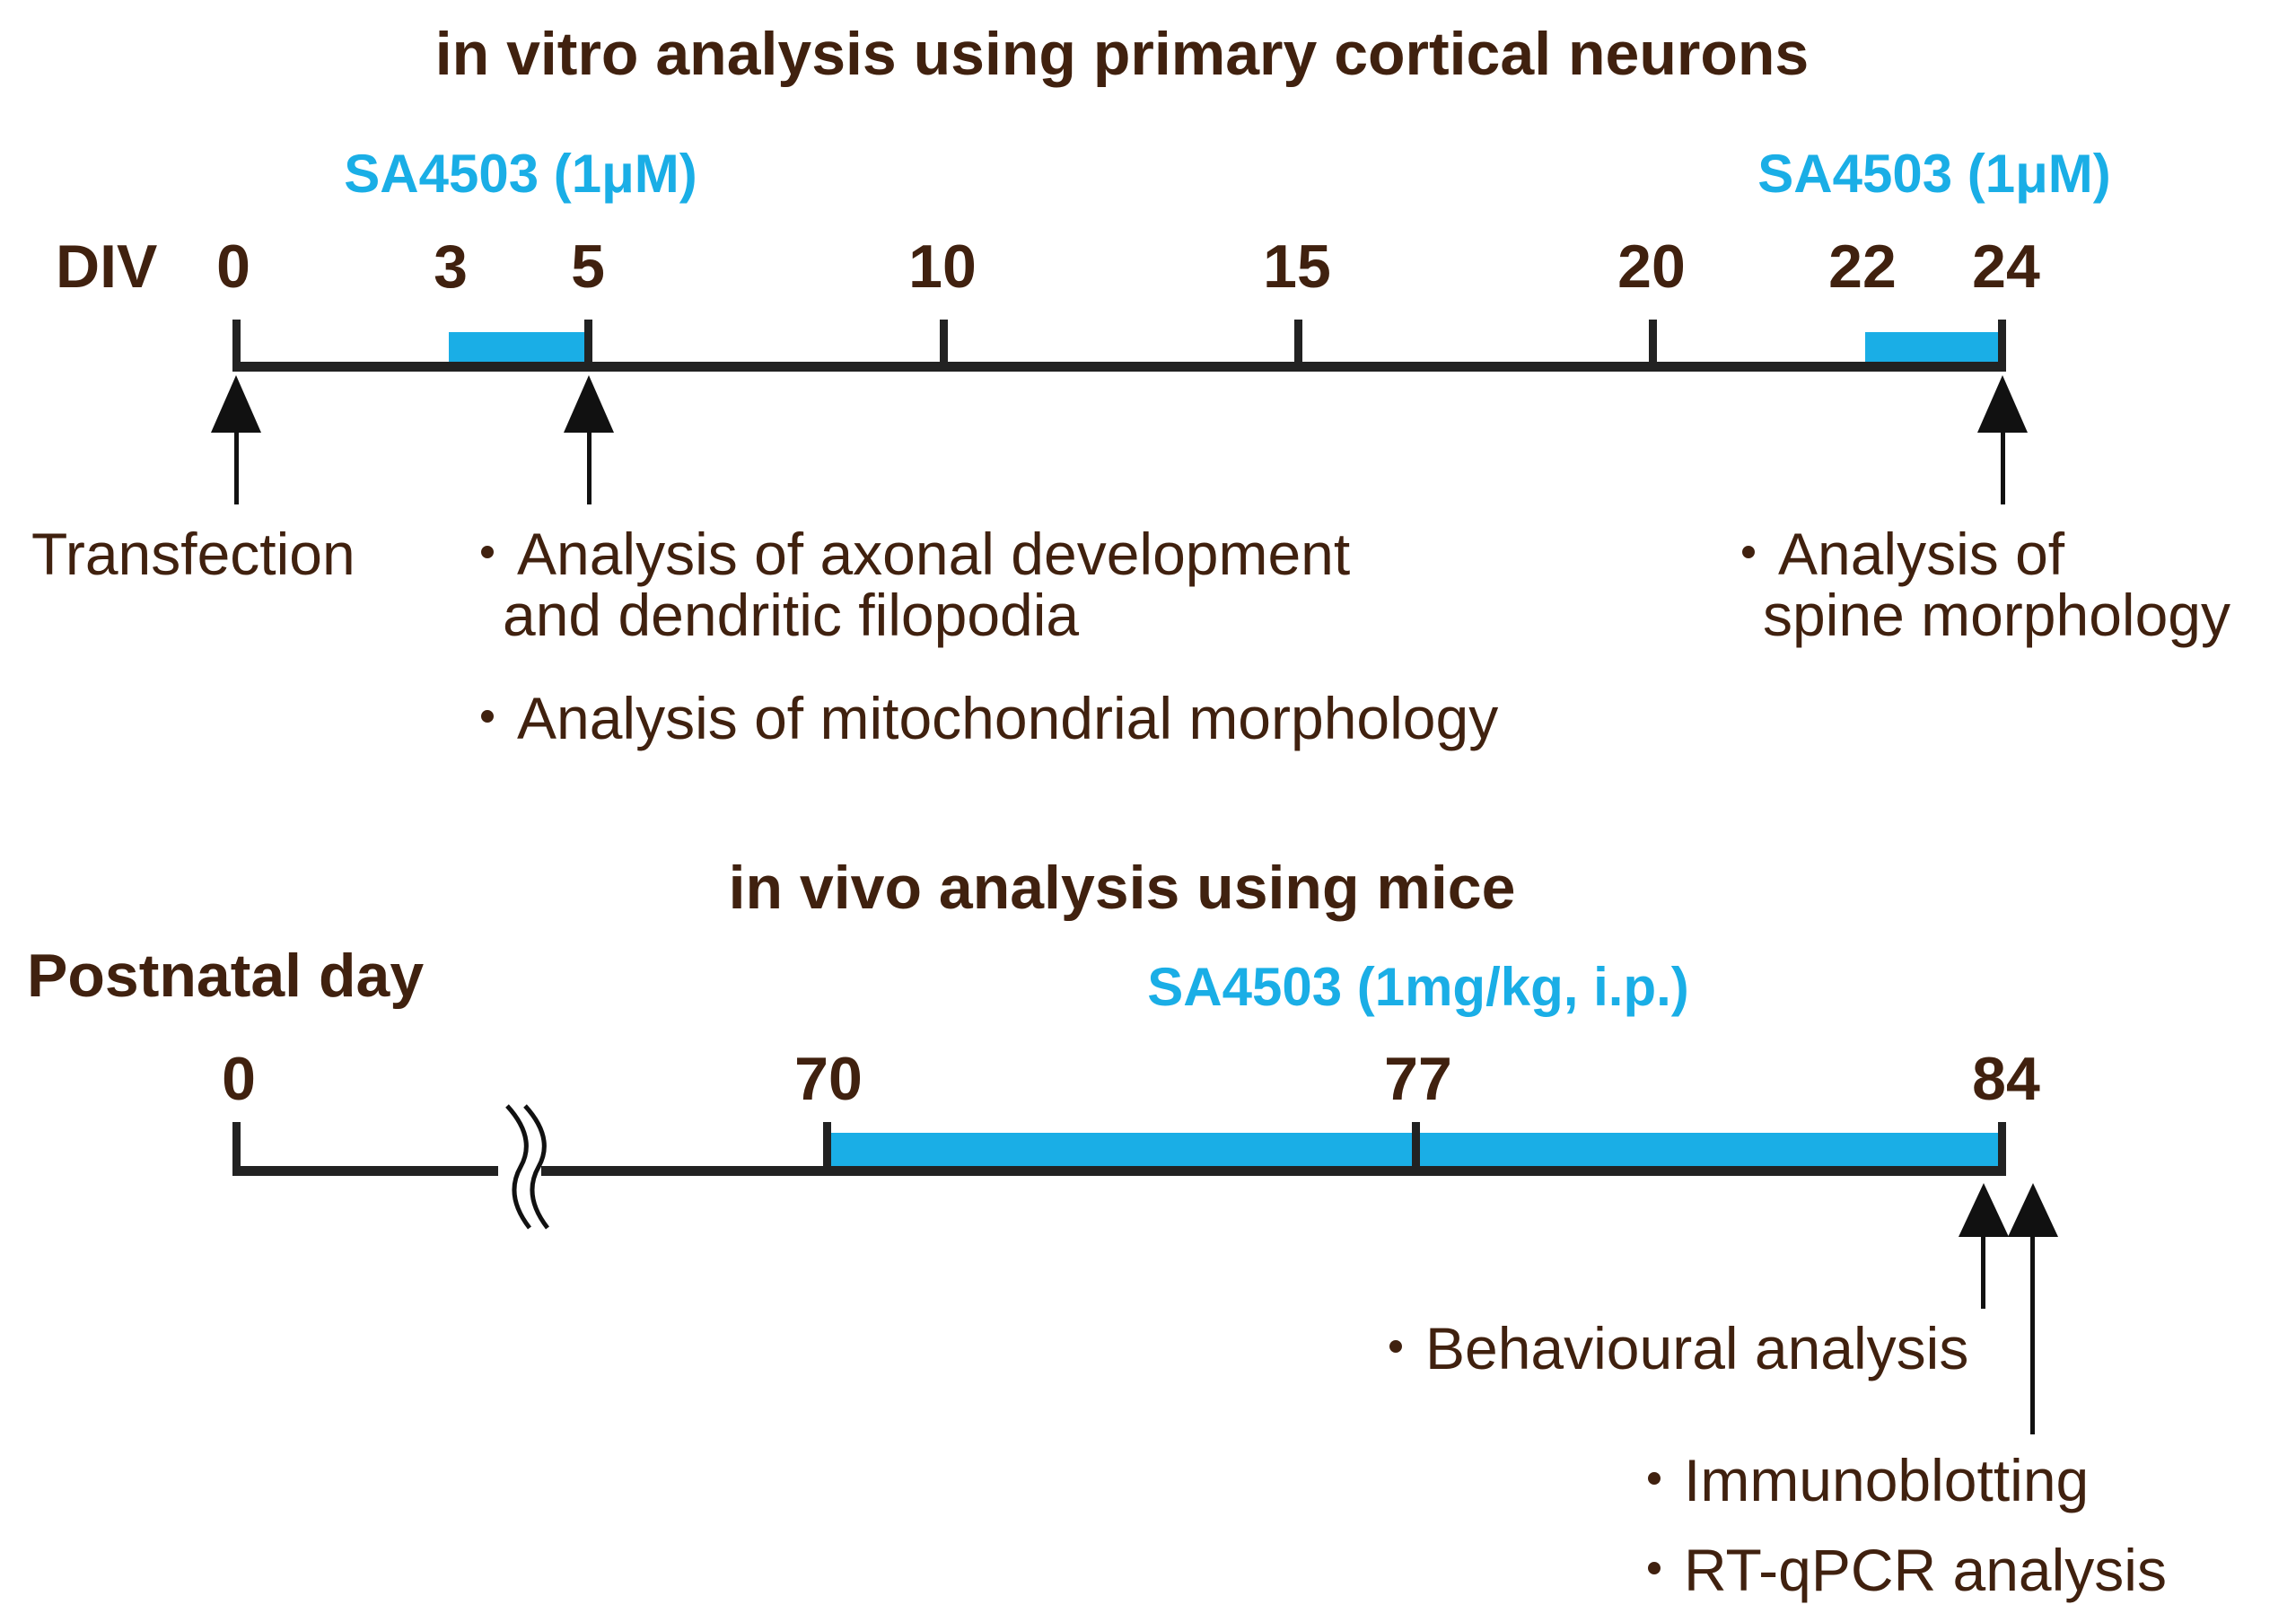 The image size is (2296, 1622). What do you see at coordinates (451, 267) in the screenshot?
I see `in-vitro-tick-label: 3` at bounding box center [451, 267].